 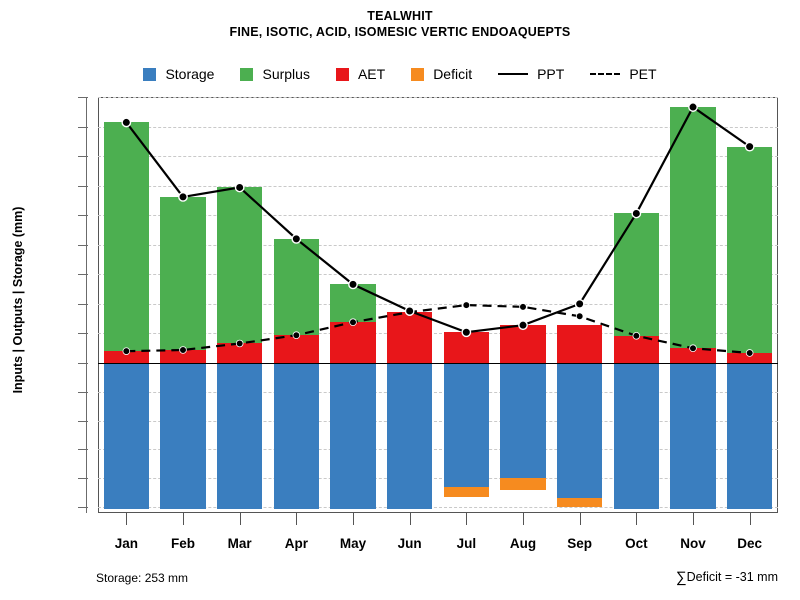 I want to click on bar-down-apr, so click(x=296, y=436).